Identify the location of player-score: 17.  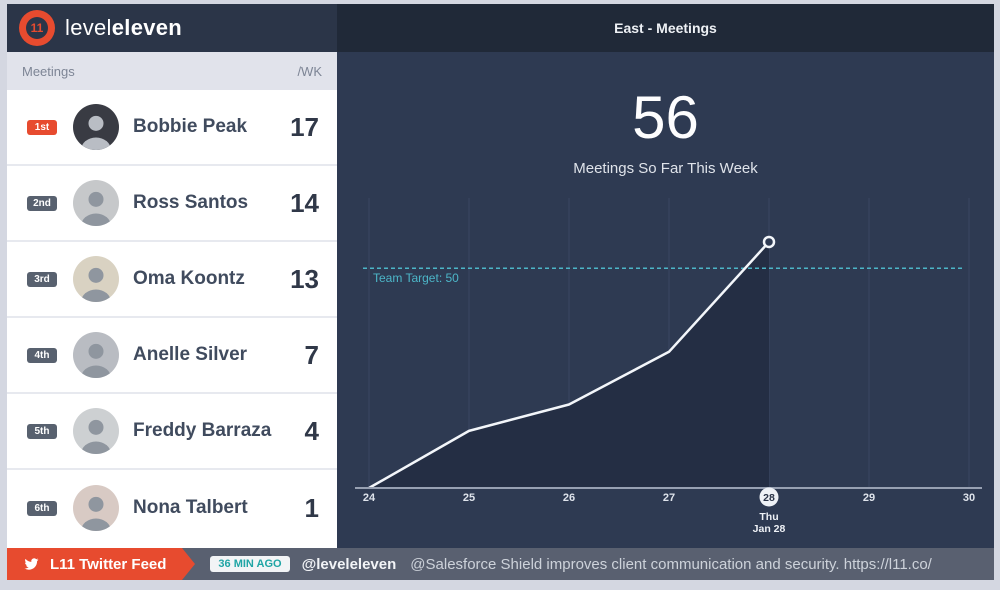
(304, 126).